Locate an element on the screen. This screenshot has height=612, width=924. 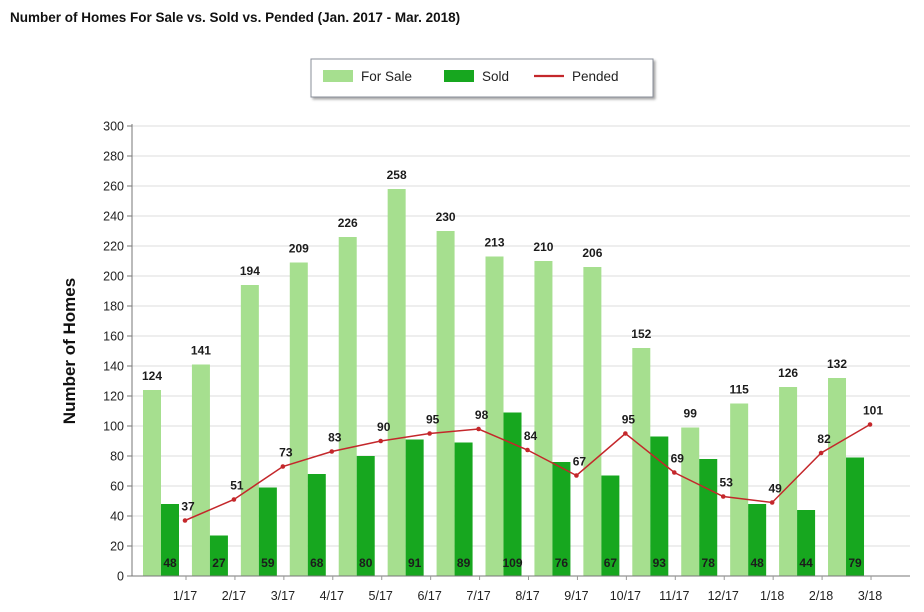
legend-box-group: For Sale Sold Pended is located at coordinates (482, 78).